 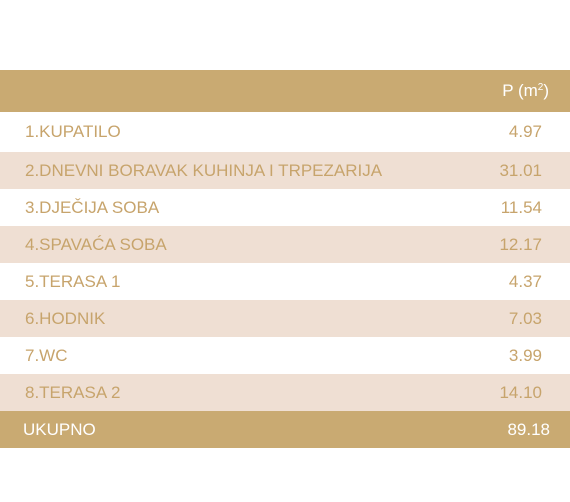 I want to click on room-name: 3.DJEČIJA SOBA, so click(x=92, y=207).